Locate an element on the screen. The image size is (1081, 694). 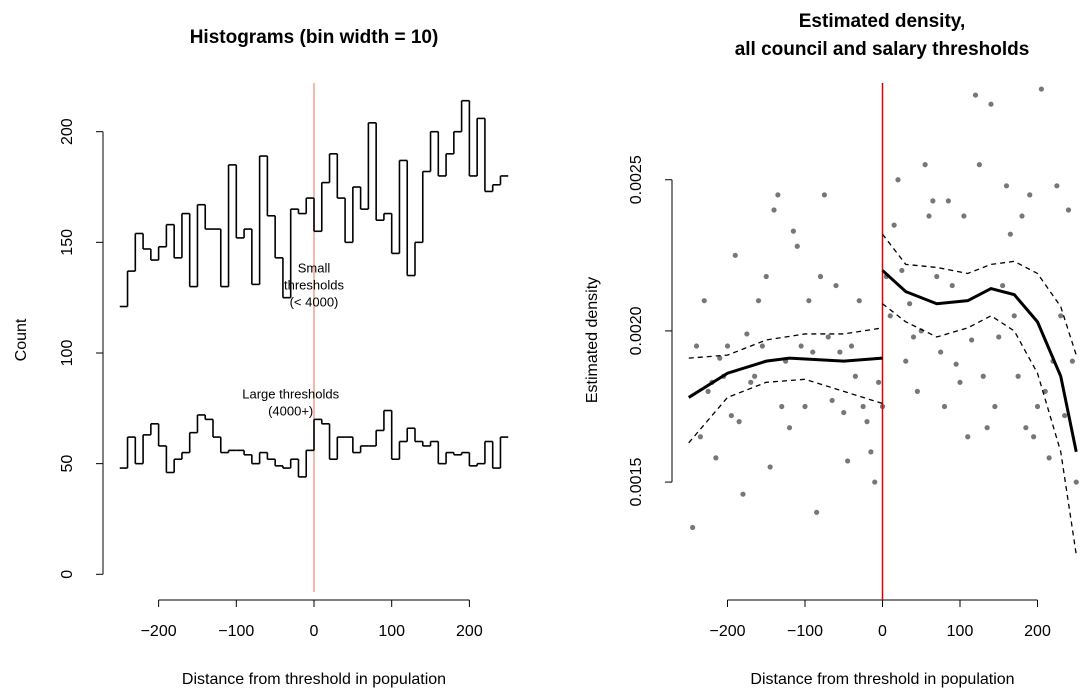
series-label: thresholds is located at coordinates (314, 284).